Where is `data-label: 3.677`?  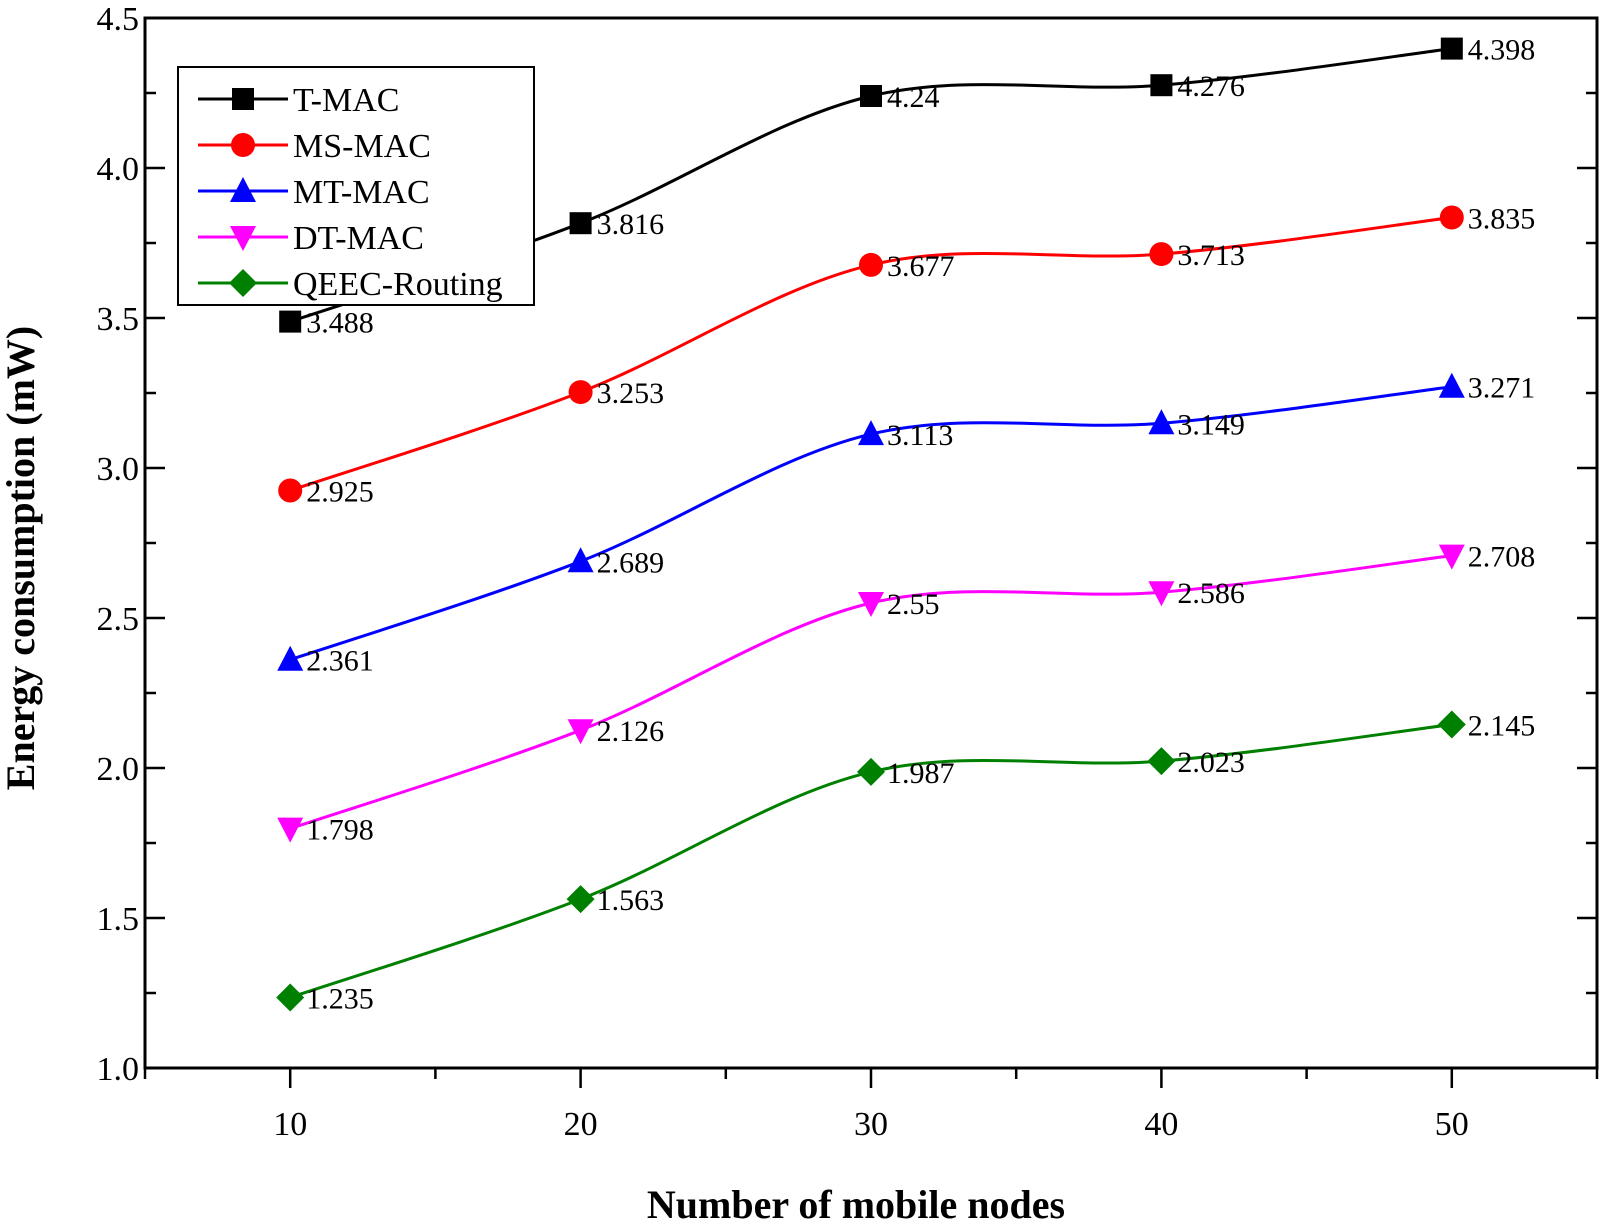 data-label: 3.677 is located at coordinates (921, 266).